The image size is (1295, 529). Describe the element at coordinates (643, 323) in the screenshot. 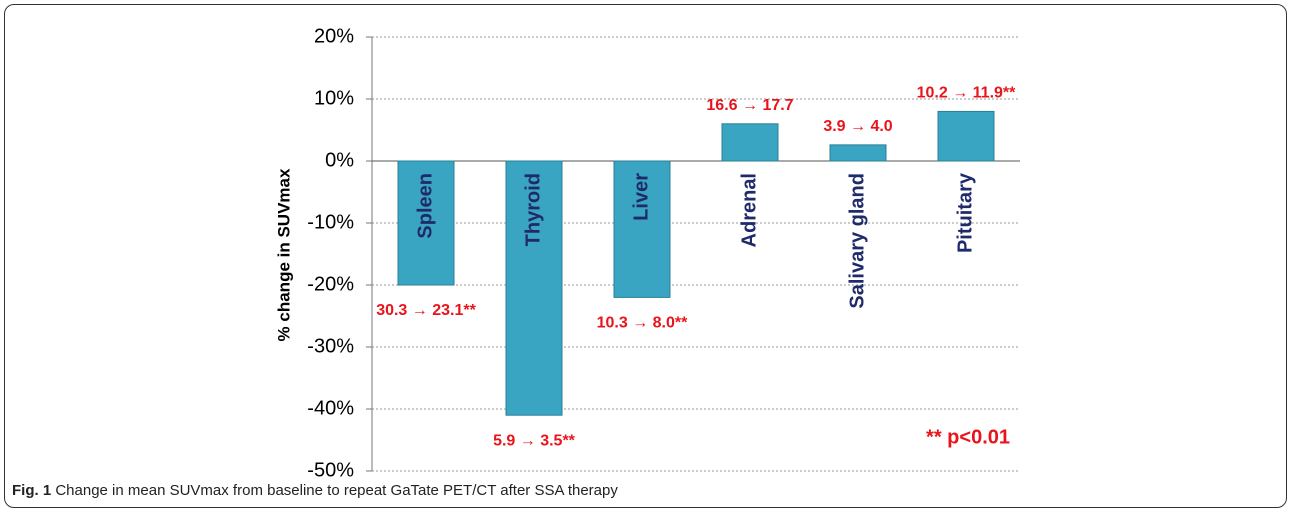

I see `annotation: 10.3 → 8.0**` at that location.